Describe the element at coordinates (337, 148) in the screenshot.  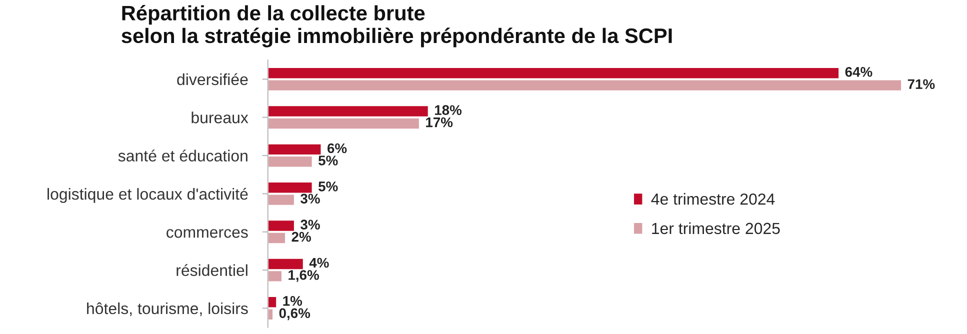
I see `data-label: 6%` at that location.